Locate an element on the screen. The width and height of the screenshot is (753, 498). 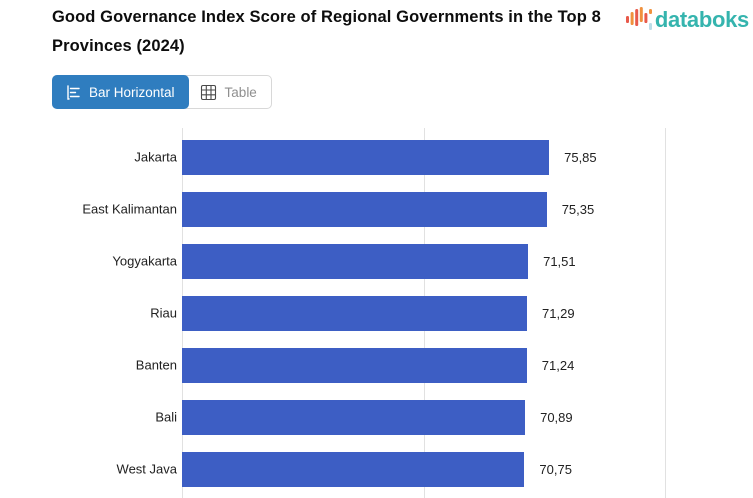
value-label: 70,89 is located at coordinates (556, 417).